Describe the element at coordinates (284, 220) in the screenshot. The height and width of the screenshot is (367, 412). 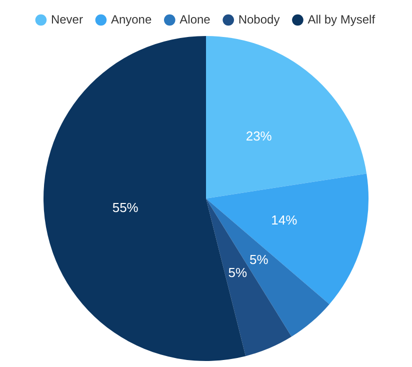
I see `data-label: 14%` at that location.